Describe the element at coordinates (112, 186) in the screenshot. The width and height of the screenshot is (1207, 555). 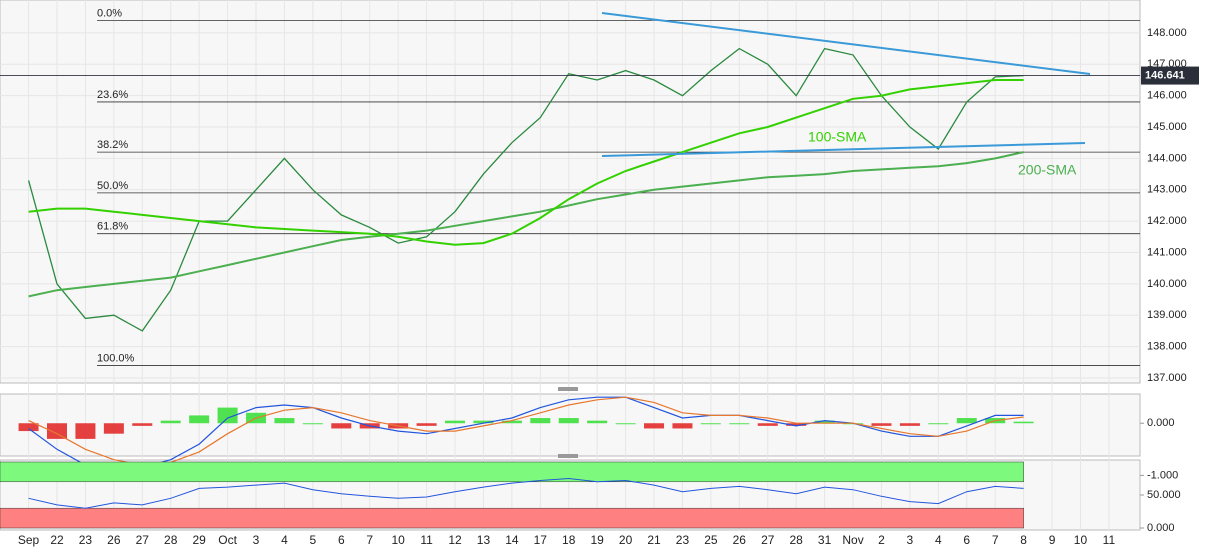
I see `fib-label: 50.0%` at that location.